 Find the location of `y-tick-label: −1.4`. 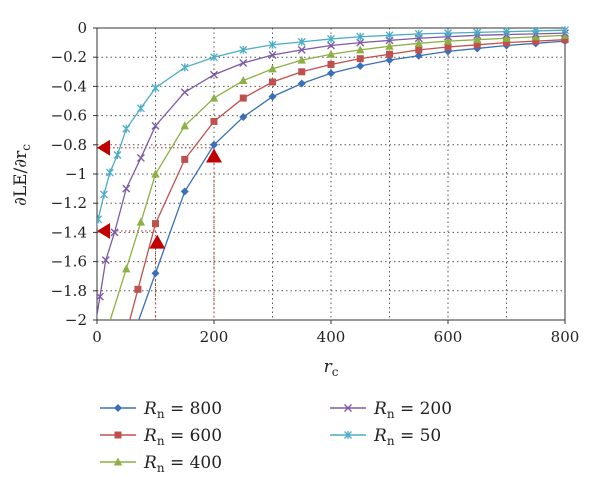

y-tick-label: −1.4 is located at coordinates (69, 232).